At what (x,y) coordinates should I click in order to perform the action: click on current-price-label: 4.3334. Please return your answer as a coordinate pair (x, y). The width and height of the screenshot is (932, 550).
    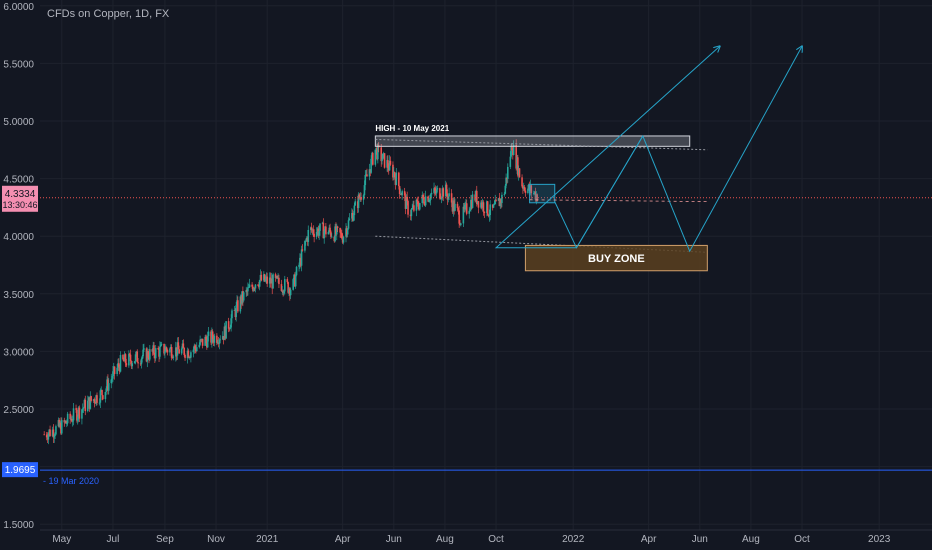
    Looking at the image, I should click on (20, 194).